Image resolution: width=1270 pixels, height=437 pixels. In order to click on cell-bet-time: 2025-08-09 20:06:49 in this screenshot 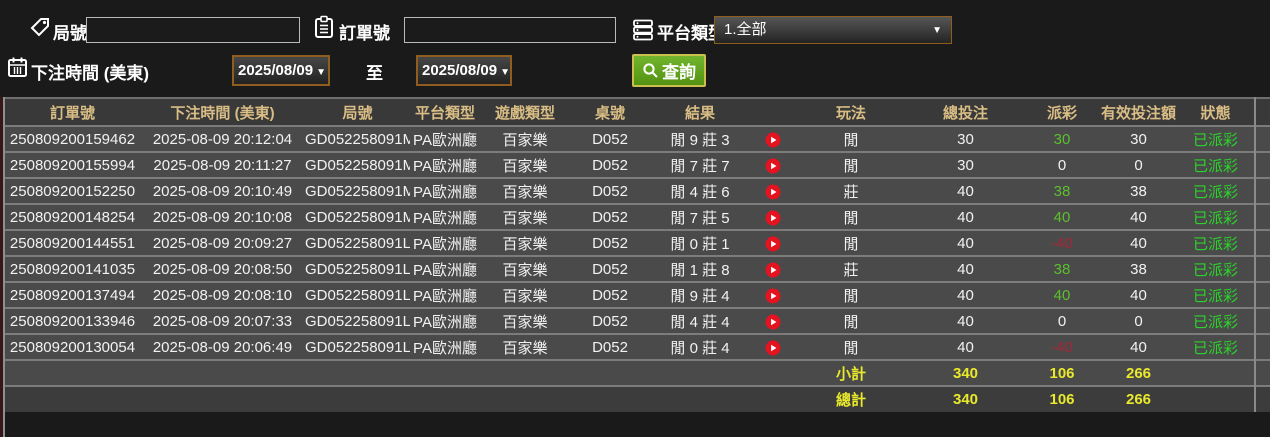, I will do `click(222, 346)`.